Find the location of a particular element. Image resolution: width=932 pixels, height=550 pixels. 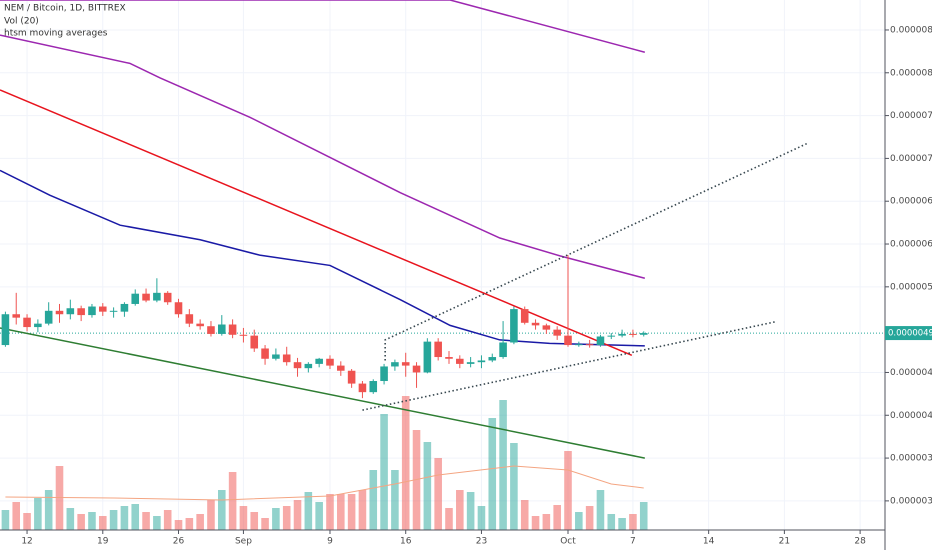

x-tick-label: 9 is located at coordinates (330, 542).